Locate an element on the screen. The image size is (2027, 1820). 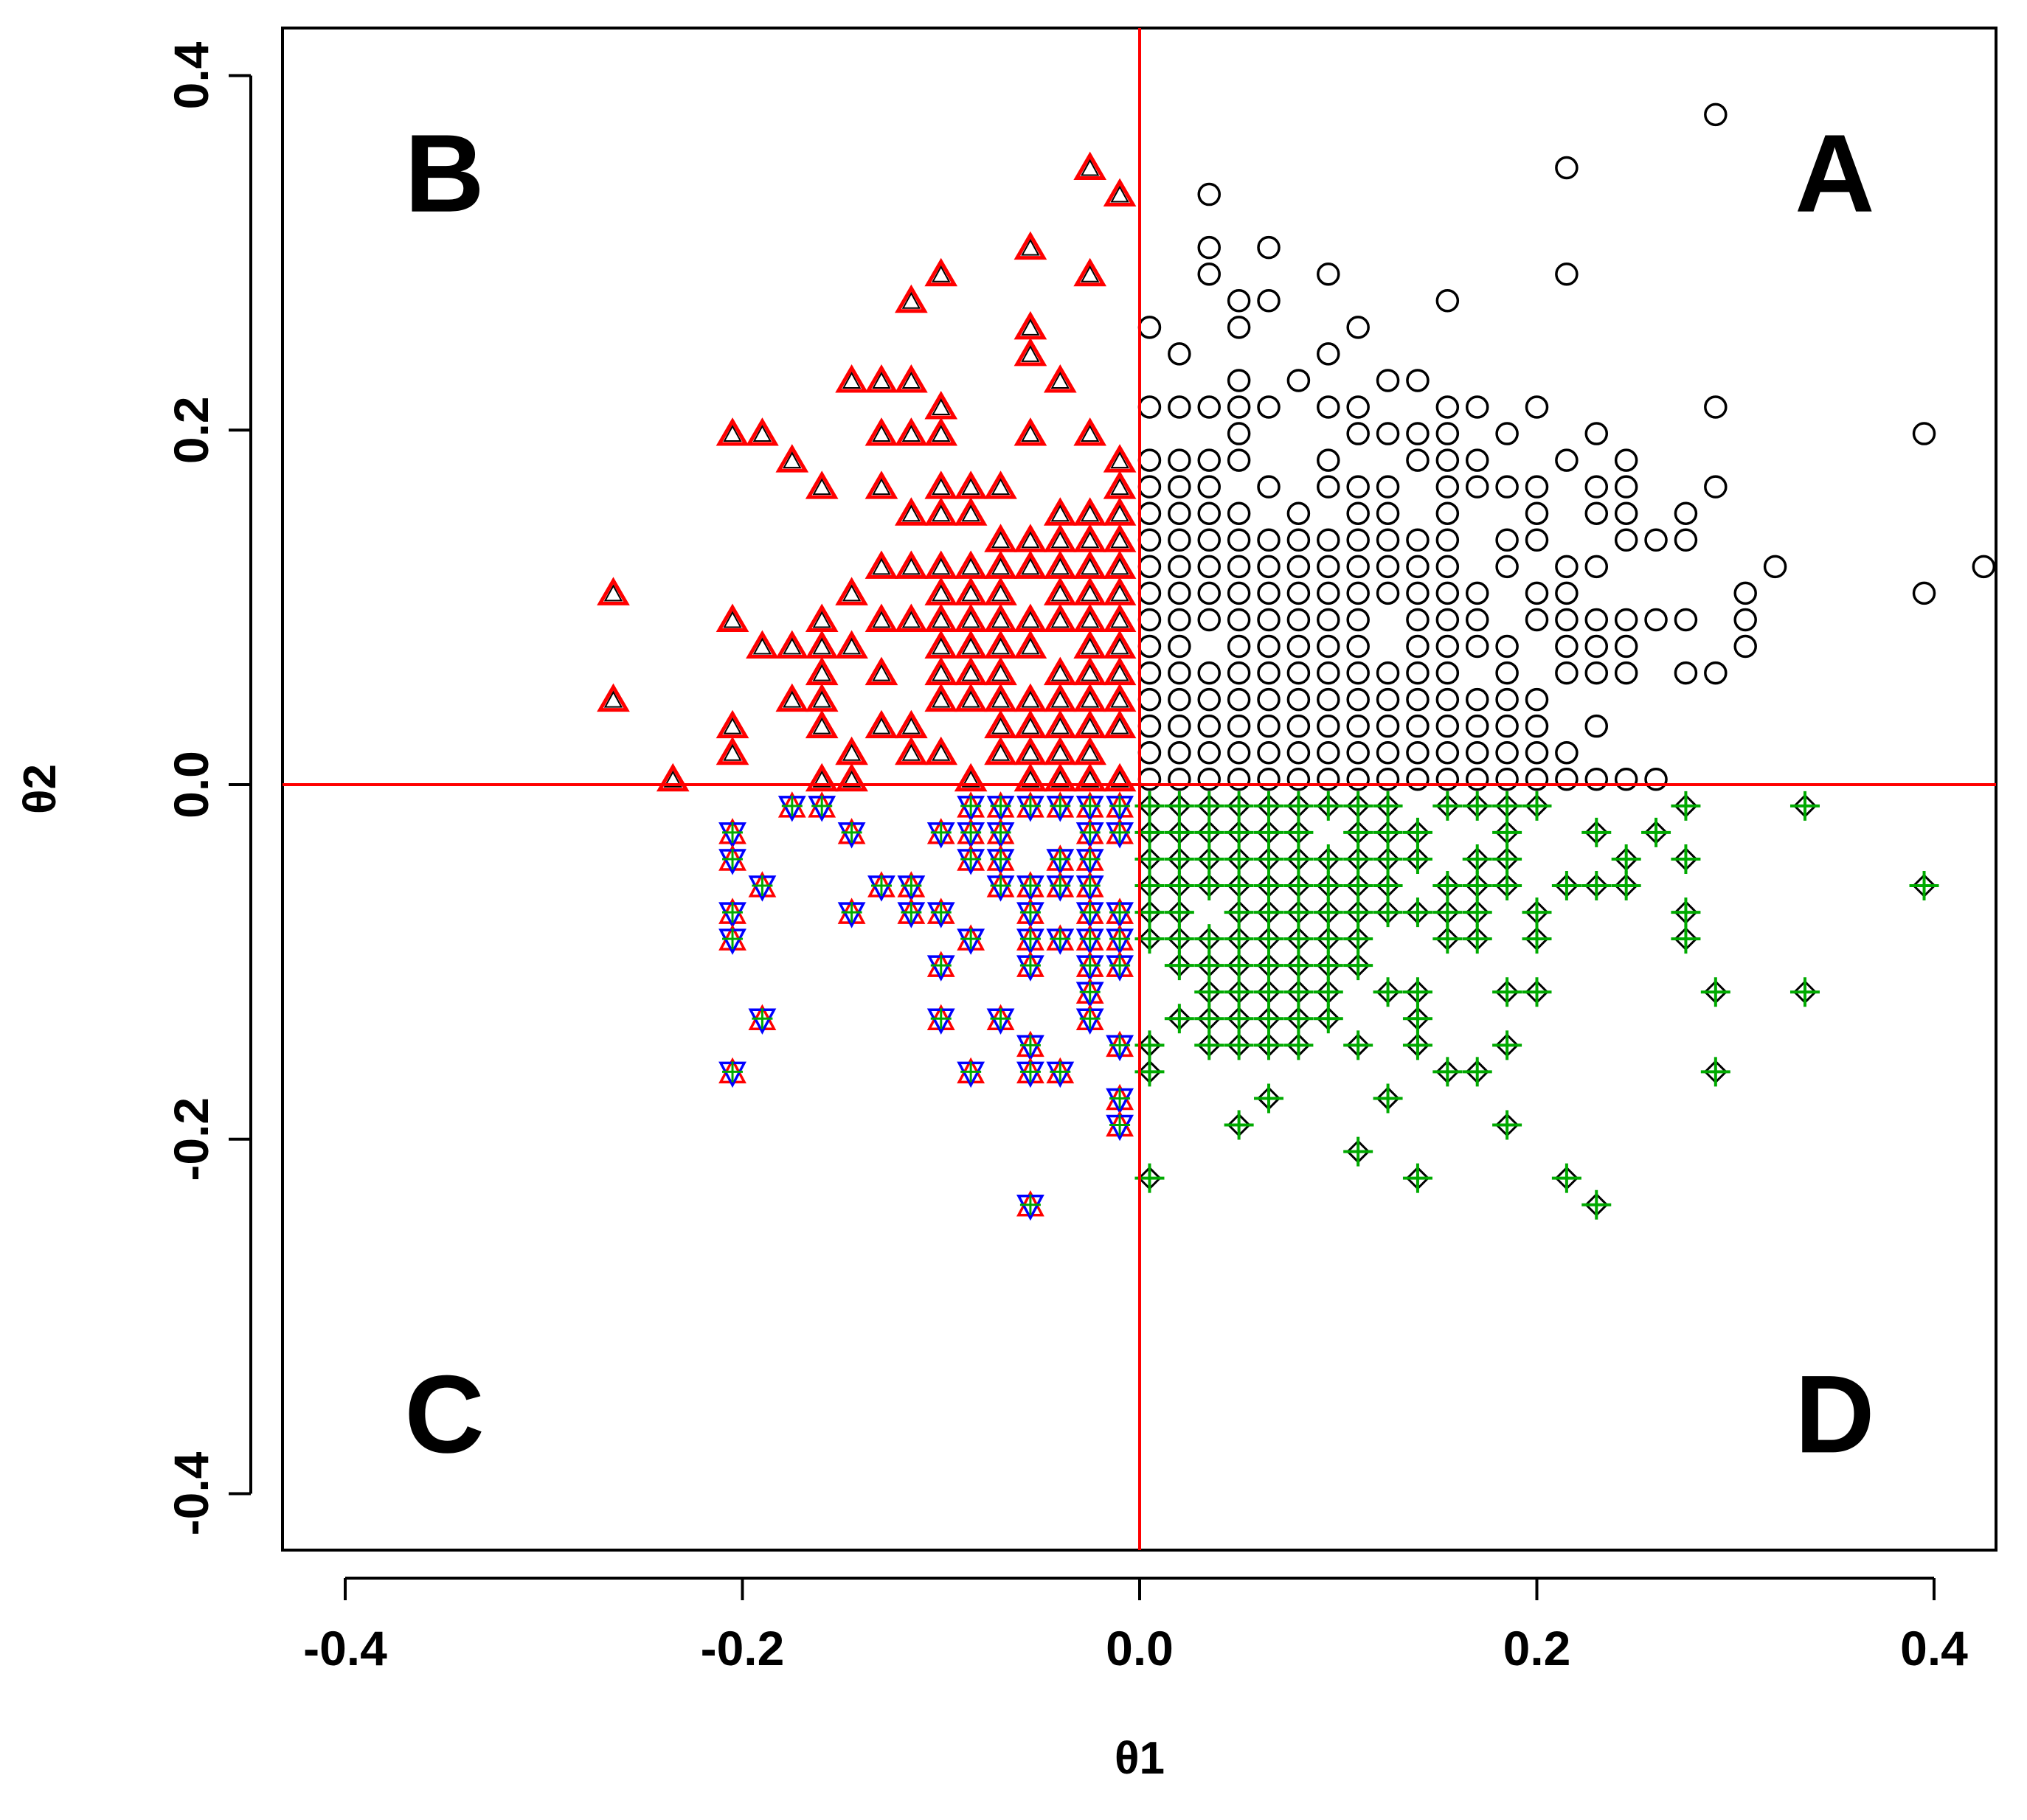
y-axis-title: θ2 is located at coordinates (40, 789).